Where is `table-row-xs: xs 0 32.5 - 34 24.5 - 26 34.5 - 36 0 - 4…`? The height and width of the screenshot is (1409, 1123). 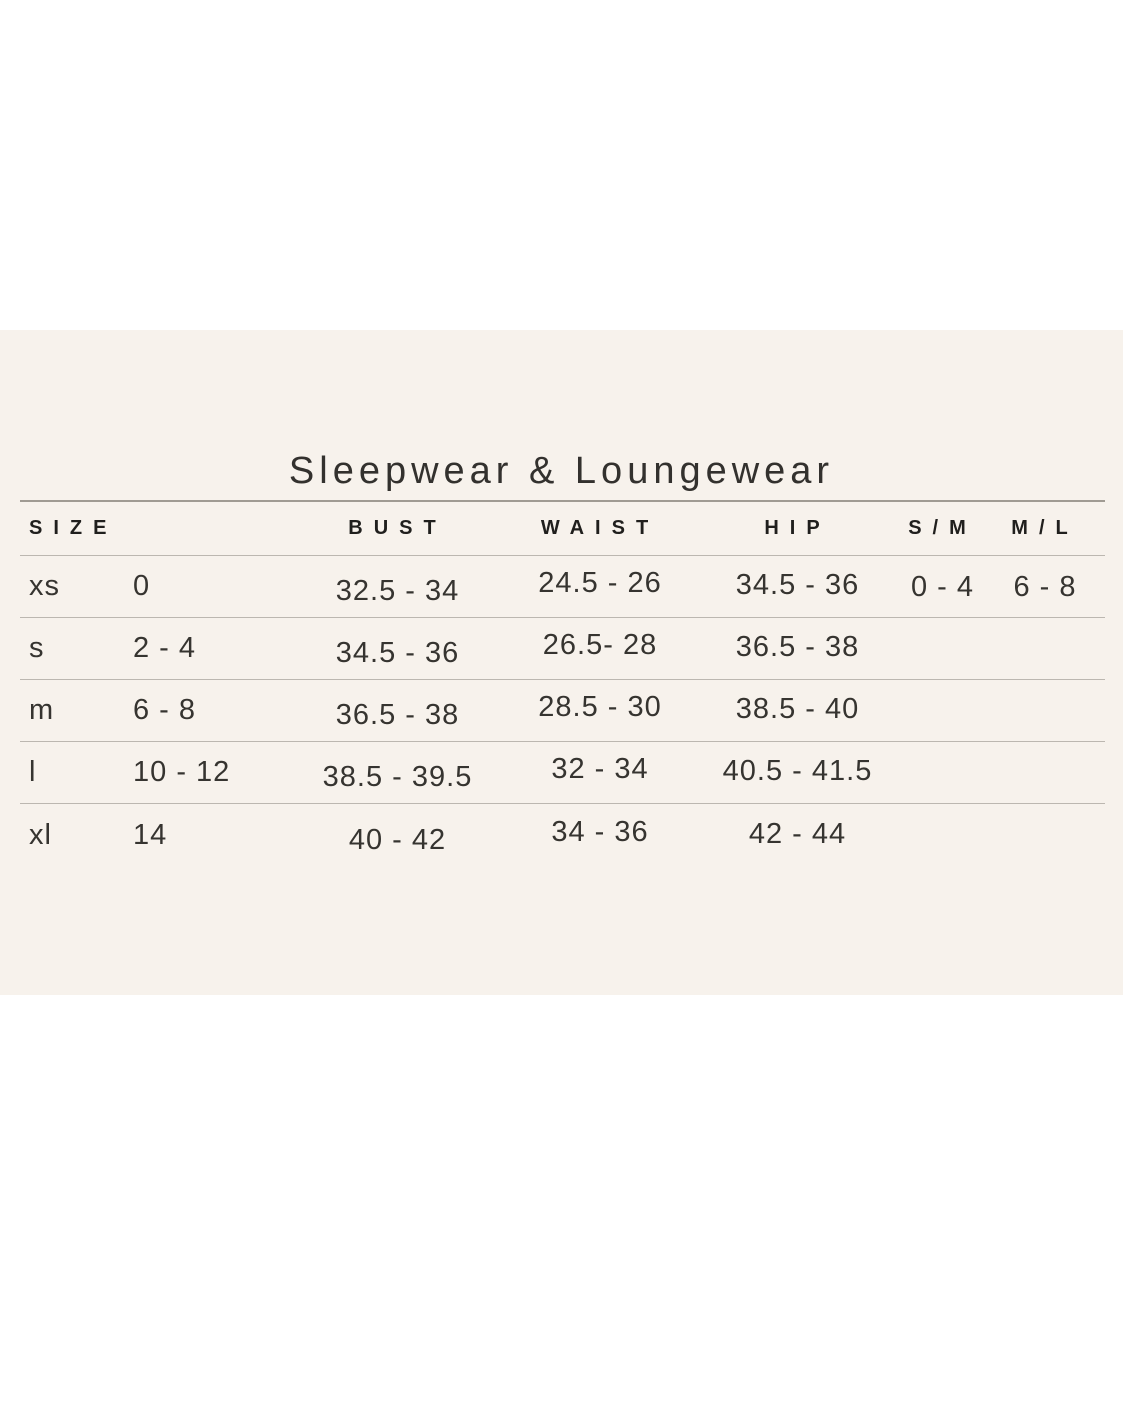
table-row-xs: xs 0 32.5 - 34 24.5 - 26 34.5 - 36 0 - 4… is located at coordinates (562, 587).